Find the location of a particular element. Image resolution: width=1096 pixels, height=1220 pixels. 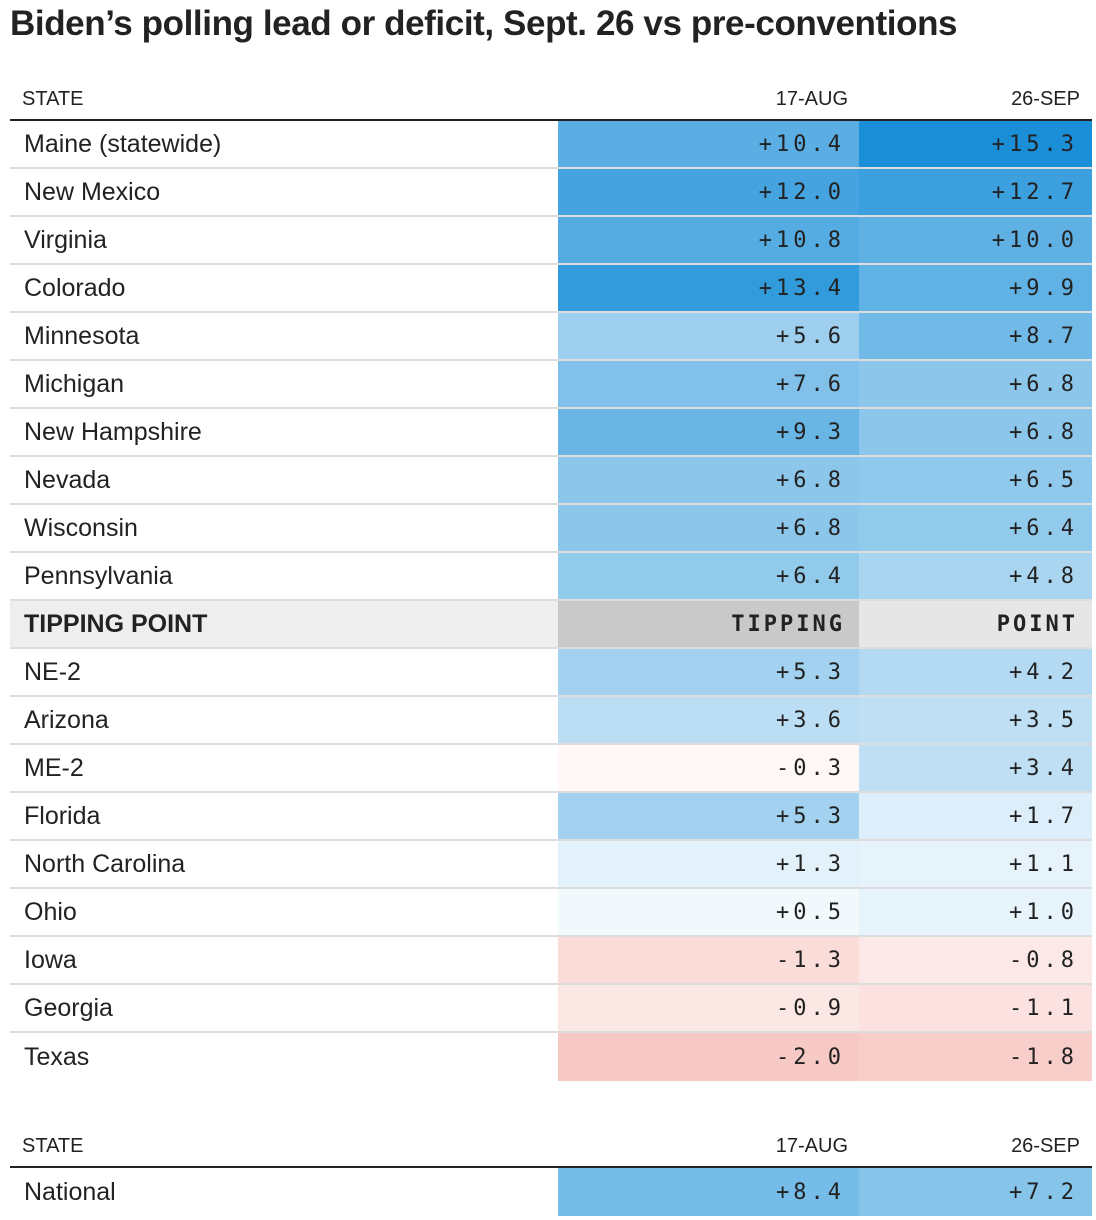

value-17-aug: +1.3 is located at coordinates (708, 864).